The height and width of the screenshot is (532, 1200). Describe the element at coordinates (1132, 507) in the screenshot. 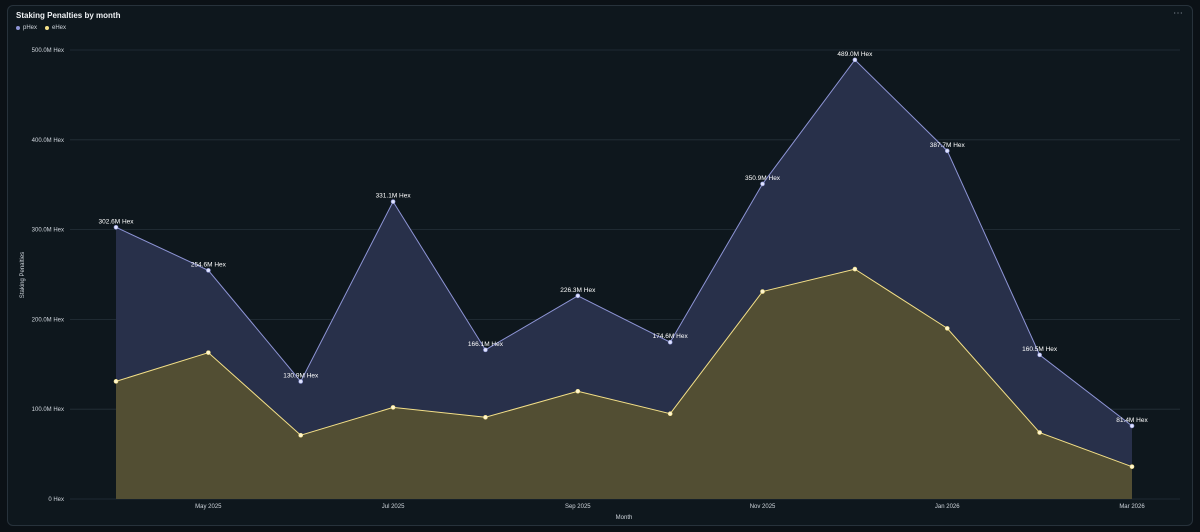

I see `x-tick-label: Mar 2026` at that location.